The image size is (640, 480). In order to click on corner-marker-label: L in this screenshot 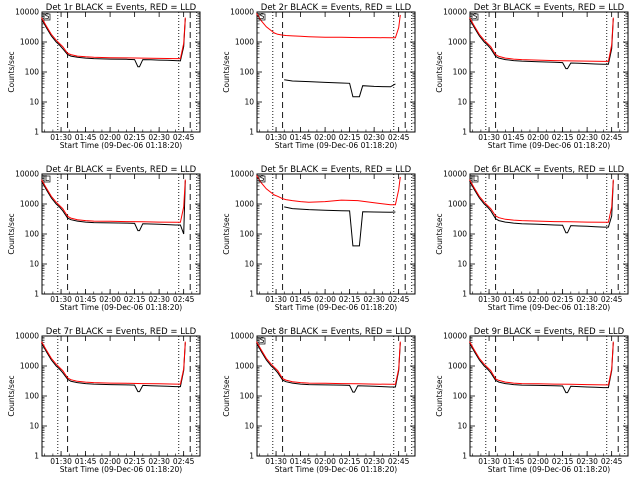, I will do `click(475, 178)`.